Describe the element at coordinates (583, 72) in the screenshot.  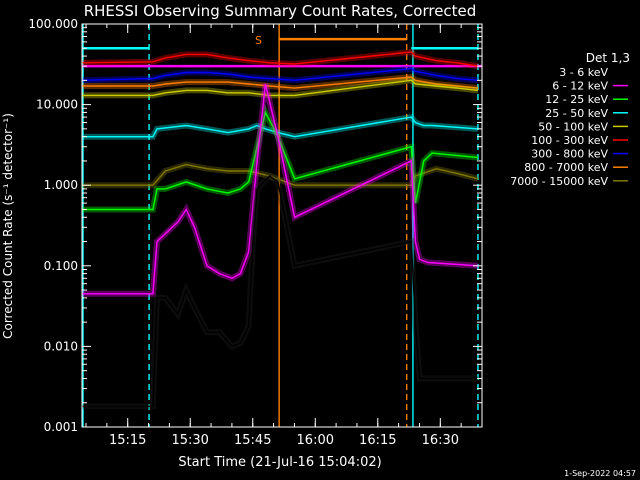
I see `legend-label: 3 - 6 keV` at that location.